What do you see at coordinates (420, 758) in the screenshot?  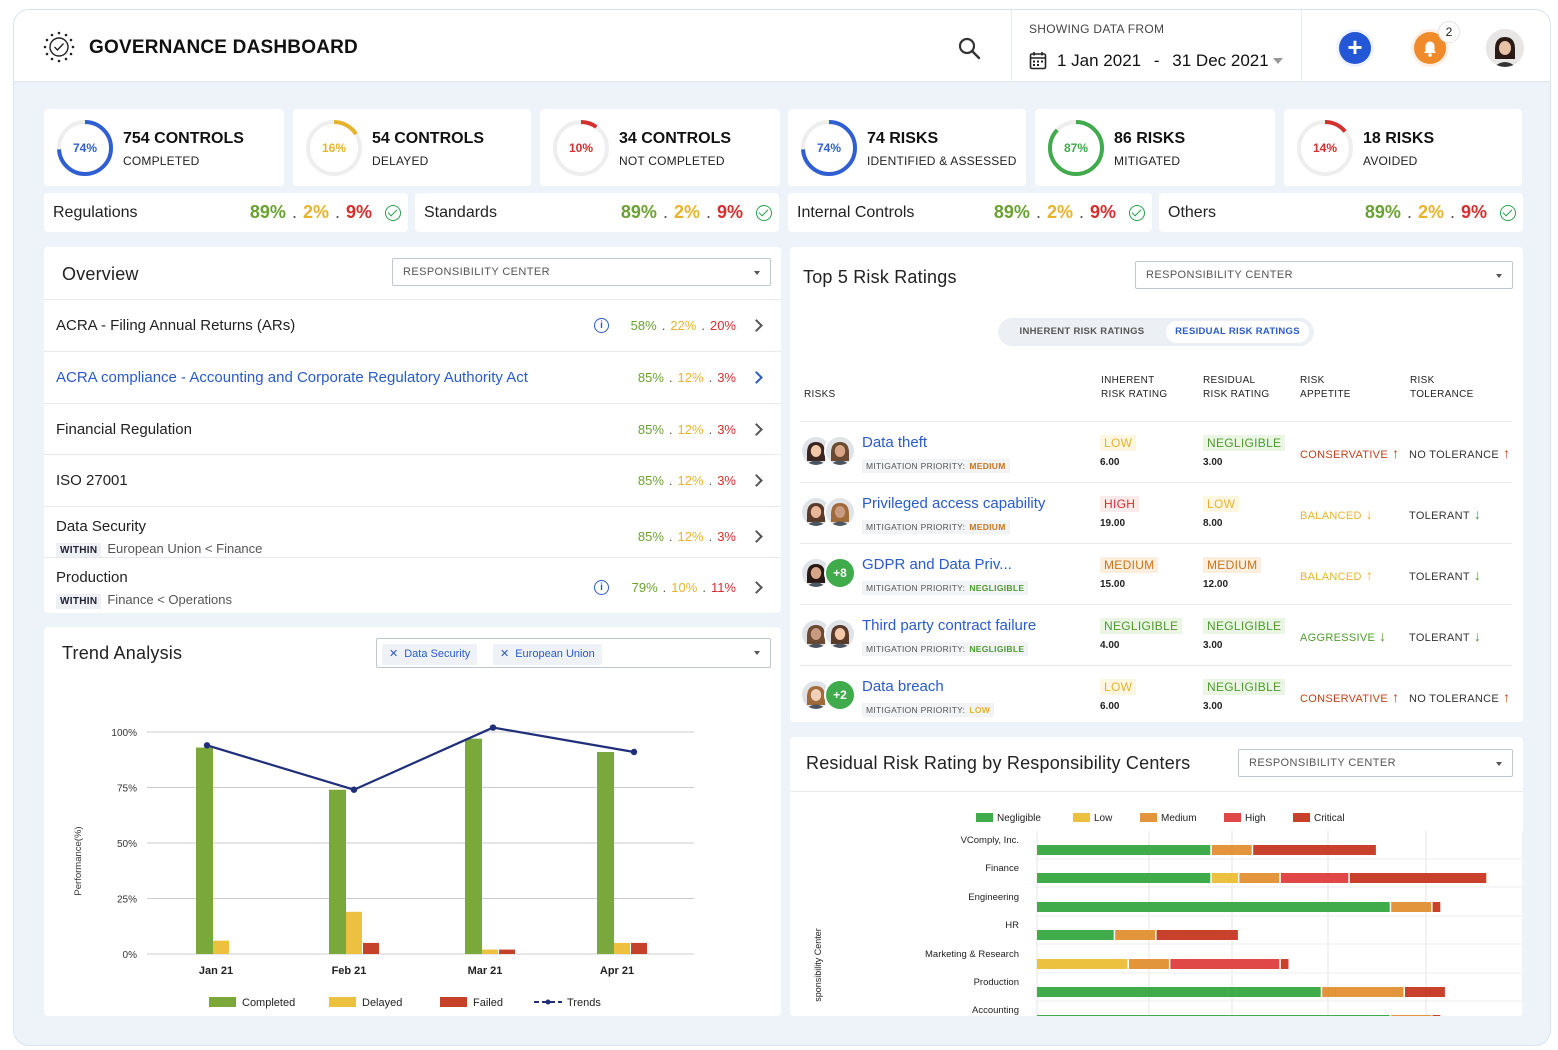 I see `trend-line` at bounding box center [420, 758].